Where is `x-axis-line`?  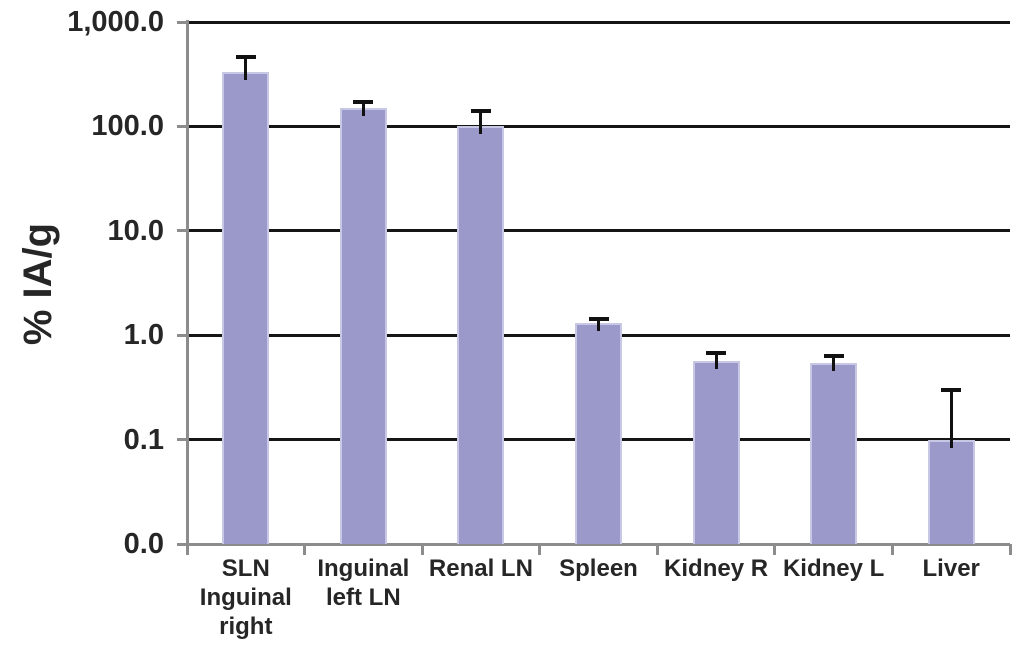
x-axis-line is located at coordinates (593, 544).